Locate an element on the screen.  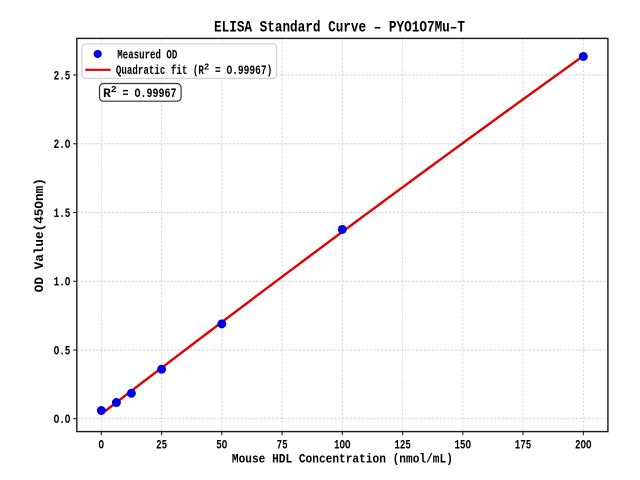
svg-text: 175 is located at coordinates (523, 444).